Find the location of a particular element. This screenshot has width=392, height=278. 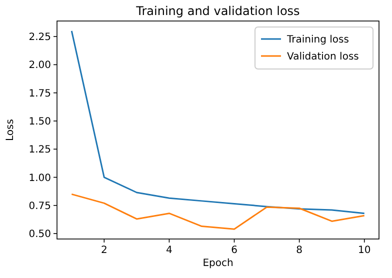

y-tick-label: 1.00 is located at coordinates (39, 178).